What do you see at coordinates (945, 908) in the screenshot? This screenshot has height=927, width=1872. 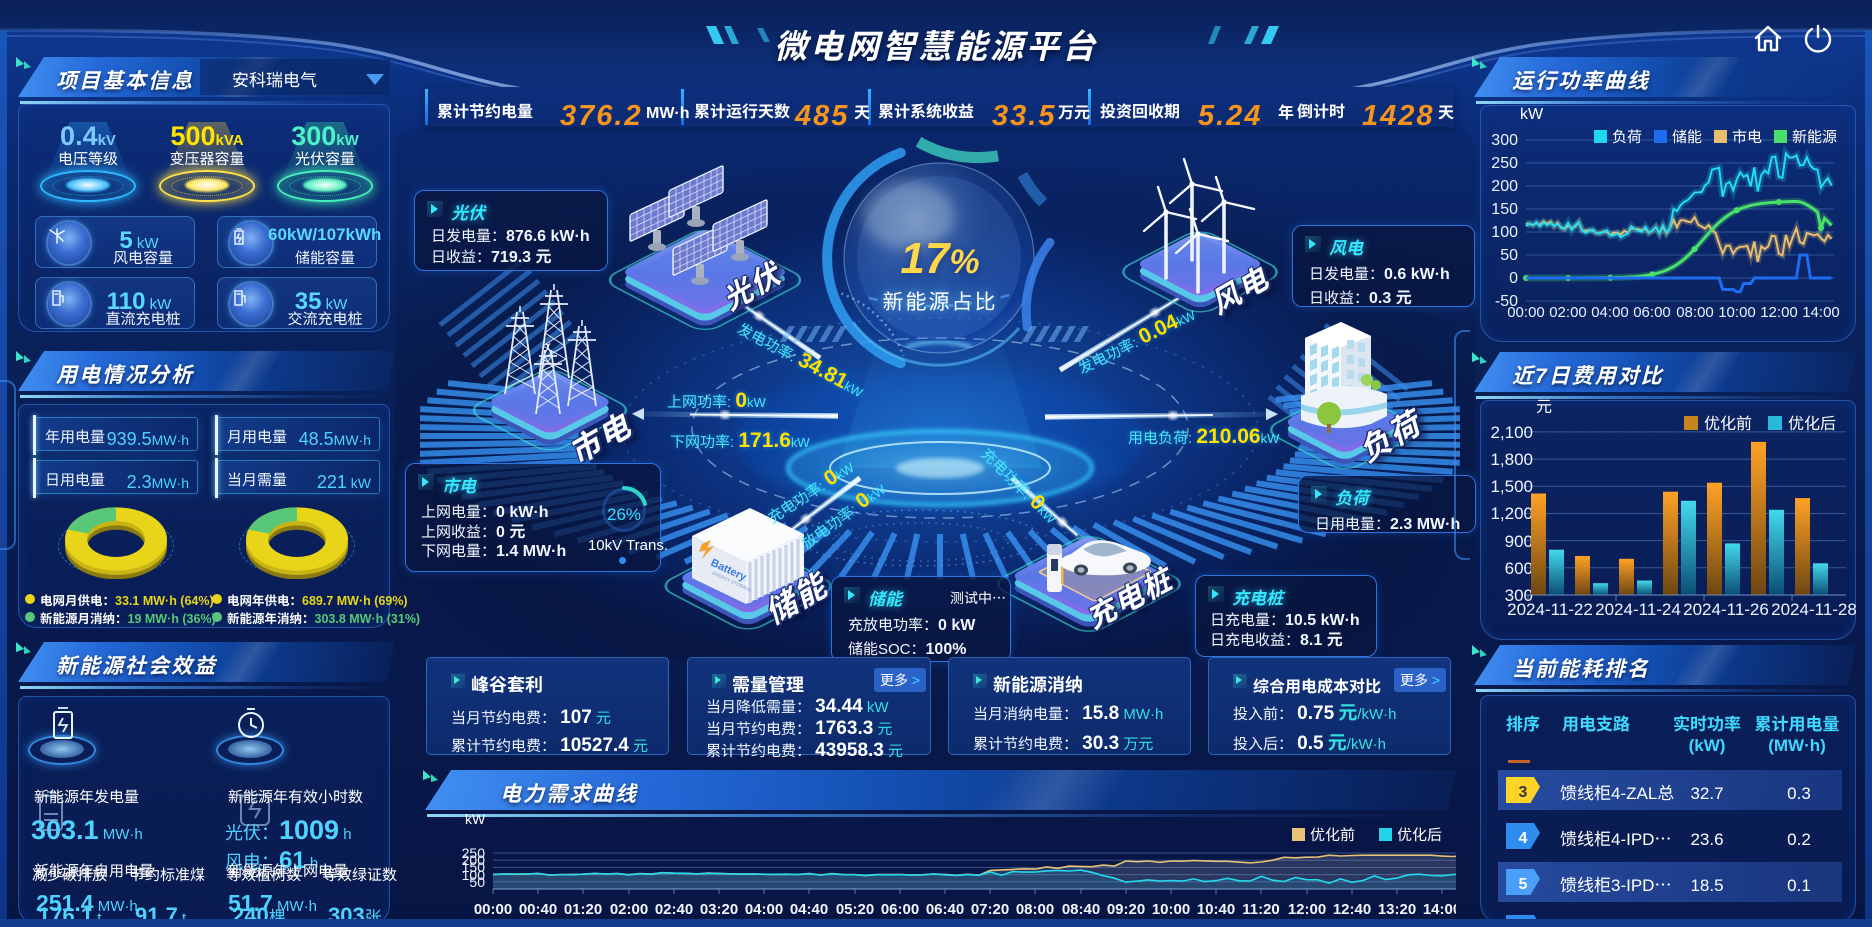 I see `svg-text: 06:40` at bounding box center [945, 908].